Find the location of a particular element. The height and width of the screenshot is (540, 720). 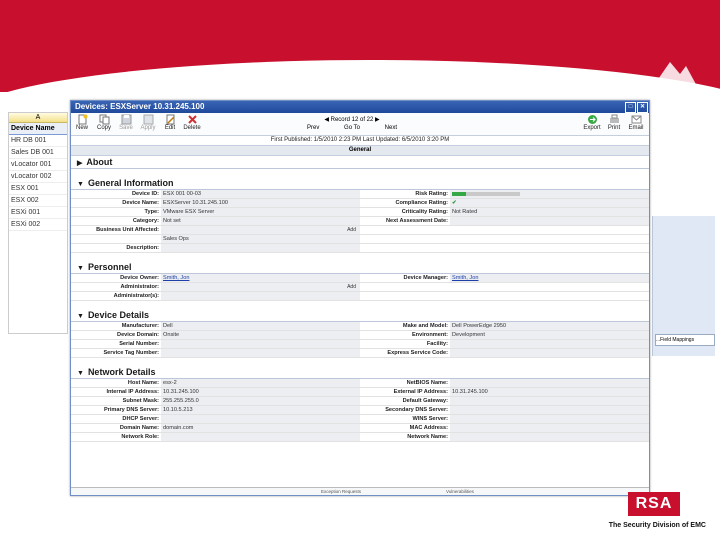

device-name-field: ESXServer 10.31.245.100 is located at coordinates (260, 203).